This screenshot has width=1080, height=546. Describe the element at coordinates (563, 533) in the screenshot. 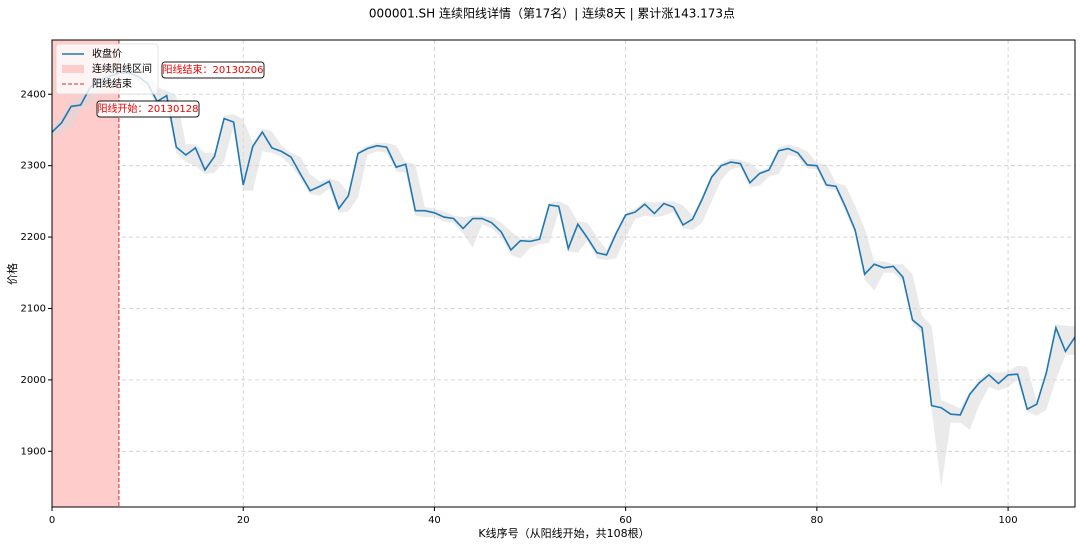

I see `x-axis-label: K线序号（从阳线开始，共108根）` at that location.